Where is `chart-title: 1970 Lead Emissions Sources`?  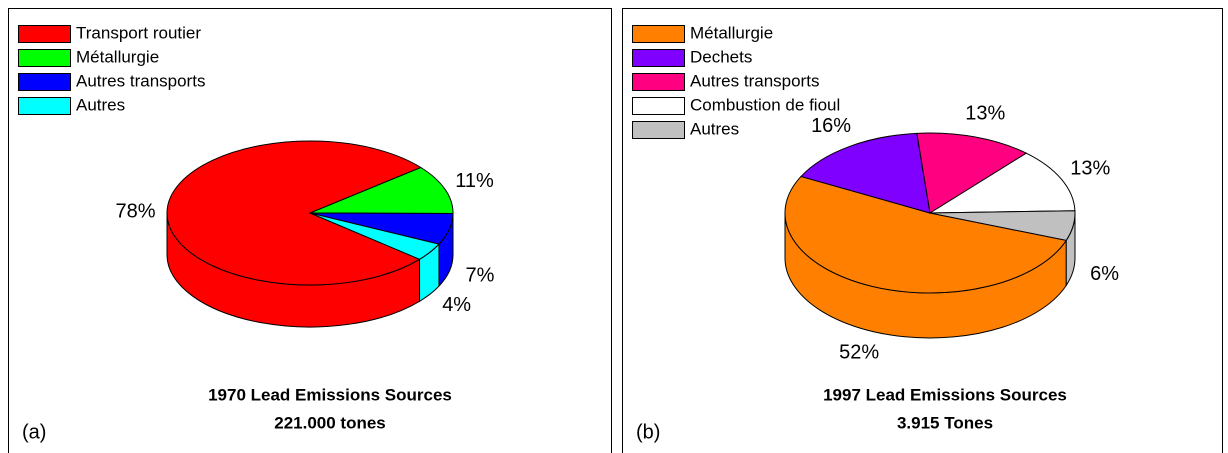 chart-title: 1970 Lead Emissions Sources is located at coordinates (330, 394).